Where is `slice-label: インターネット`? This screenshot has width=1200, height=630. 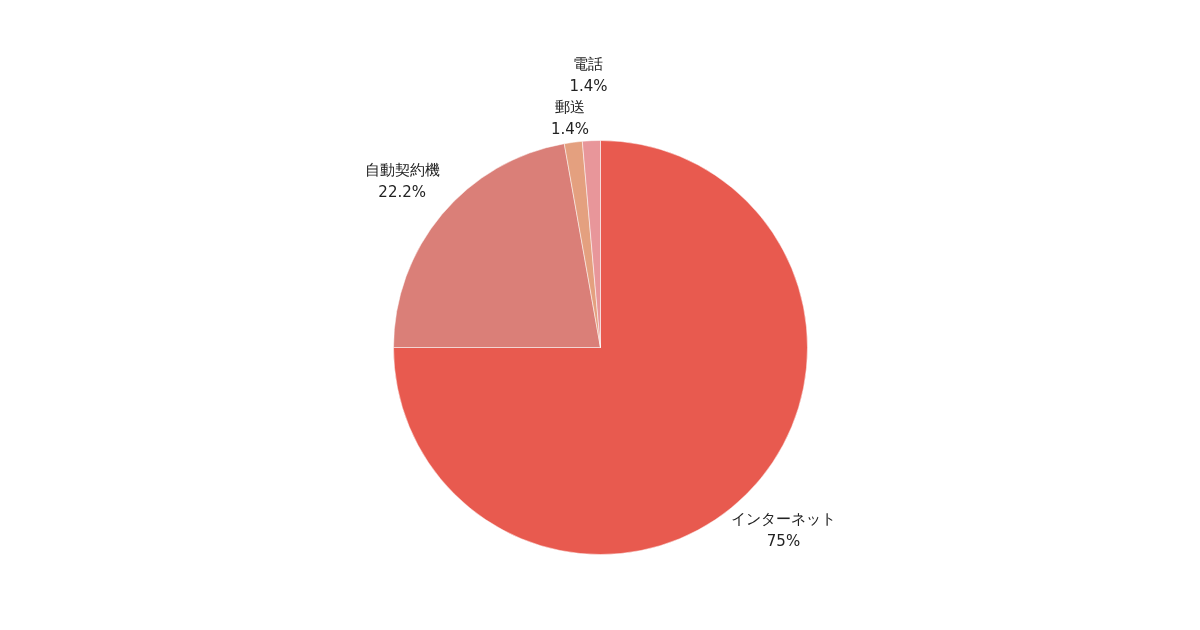 slice-label: インターネット is located at coordinates (783, 519).